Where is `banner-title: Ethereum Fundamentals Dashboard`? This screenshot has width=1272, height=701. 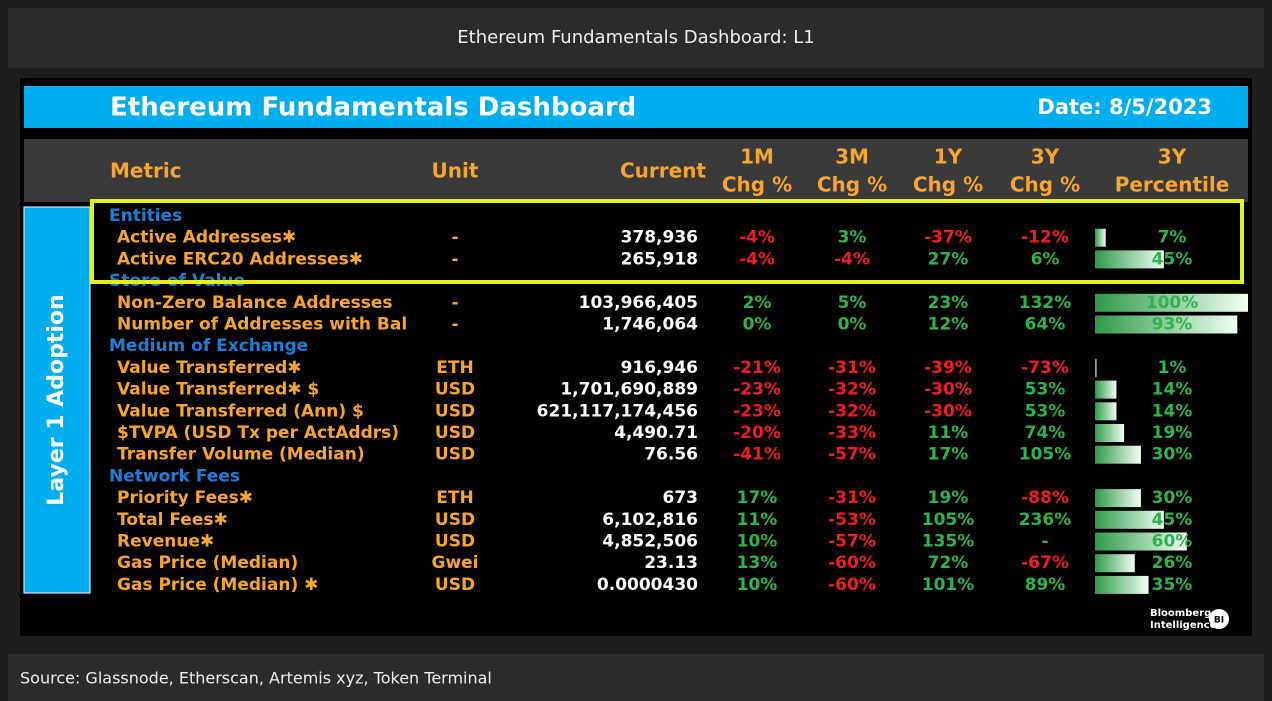
banner-title: Ethereum Fundamentals Dashboard is located at coordinates (373, 108).